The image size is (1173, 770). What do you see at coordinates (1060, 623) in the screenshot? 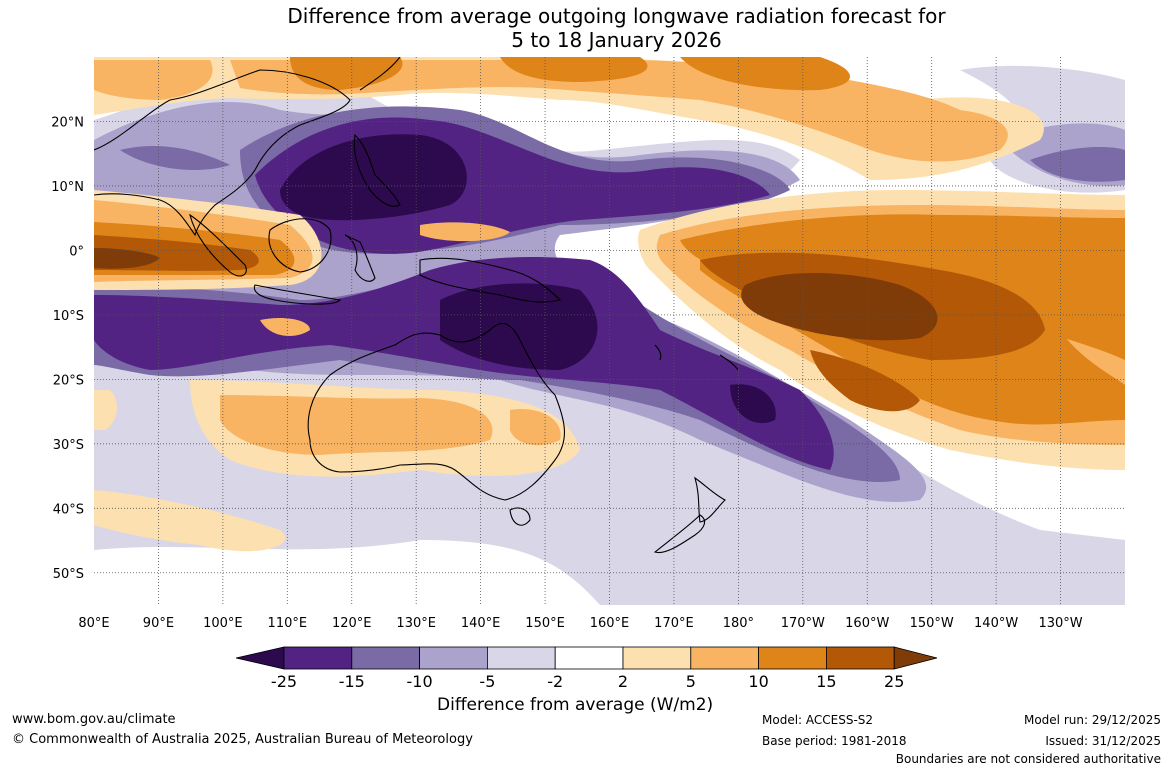
I see `longitude-label: 130°W` at bounding box center [1060, 623].